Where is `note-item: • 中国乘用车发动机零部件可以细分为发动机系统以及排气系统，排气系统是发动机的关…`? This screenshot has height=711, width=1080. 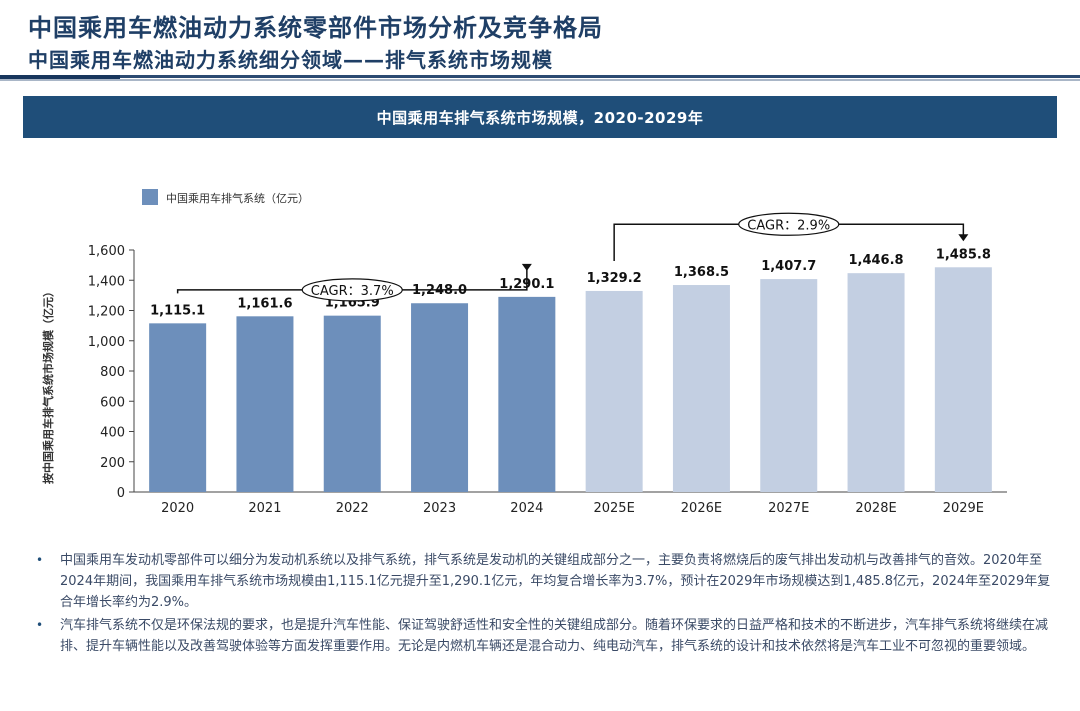
note-item: • 中国乘用车发动机零部件可以细分为发动机系统以及排气系统，排气系统是发动机的关… is located at coordinates (548, 581).